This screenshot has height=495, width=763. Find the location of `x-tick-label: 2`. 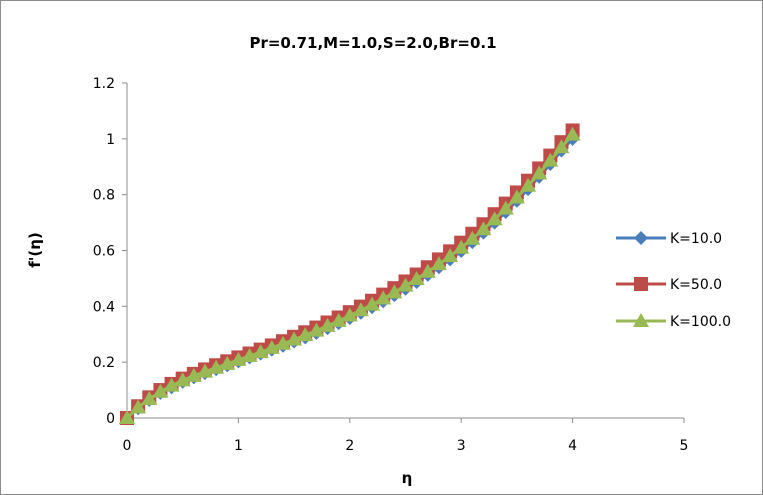

x-tick-label: 2 is located at coordinates (349, 446).